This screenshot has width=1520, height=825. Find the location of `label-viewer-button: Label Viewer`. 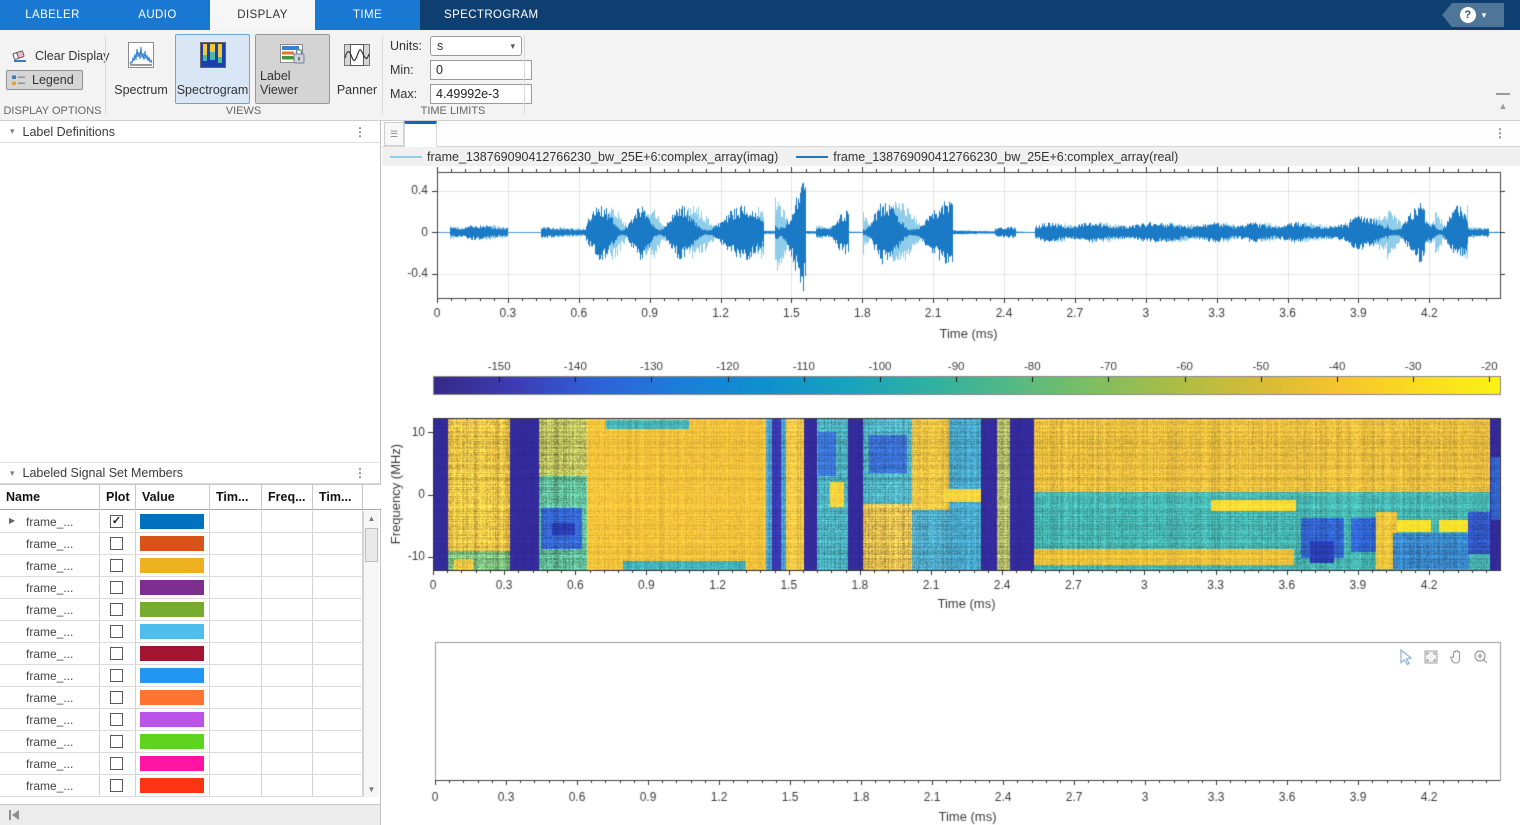

label-viewer-button: Label Viewer is located at coordinates (292, 69).